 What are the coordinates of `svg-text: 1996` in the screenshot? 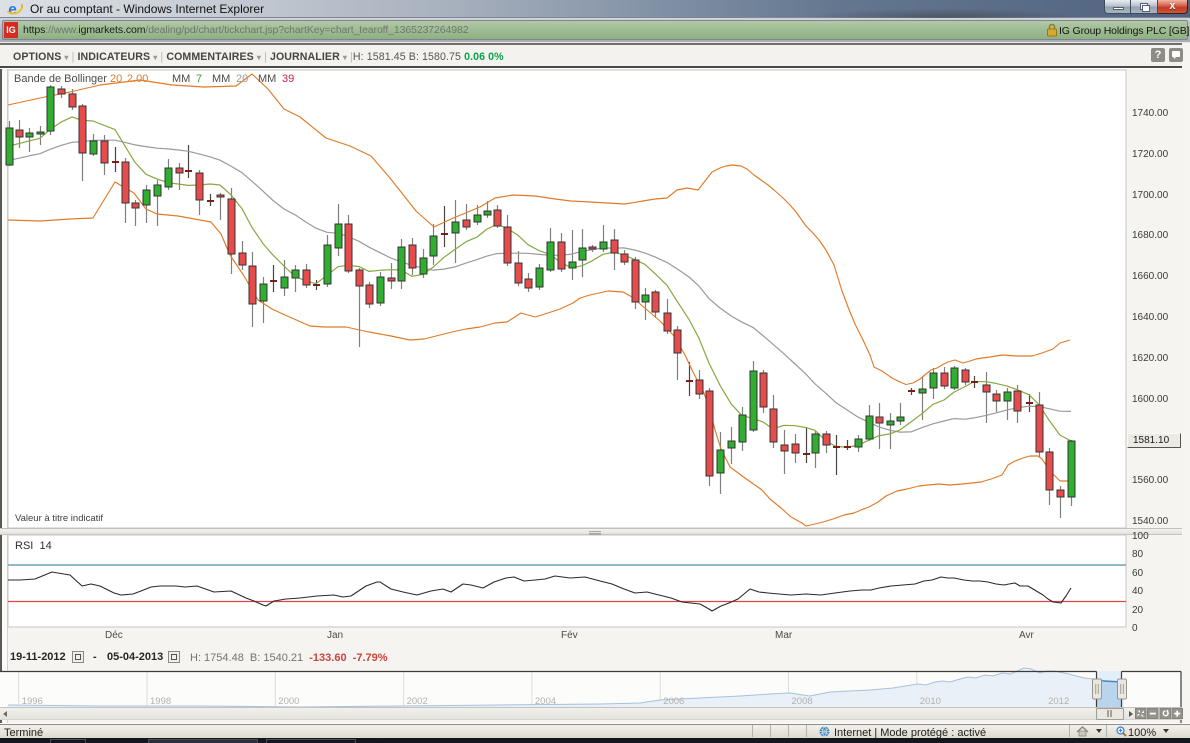 It's located at (32, 701).